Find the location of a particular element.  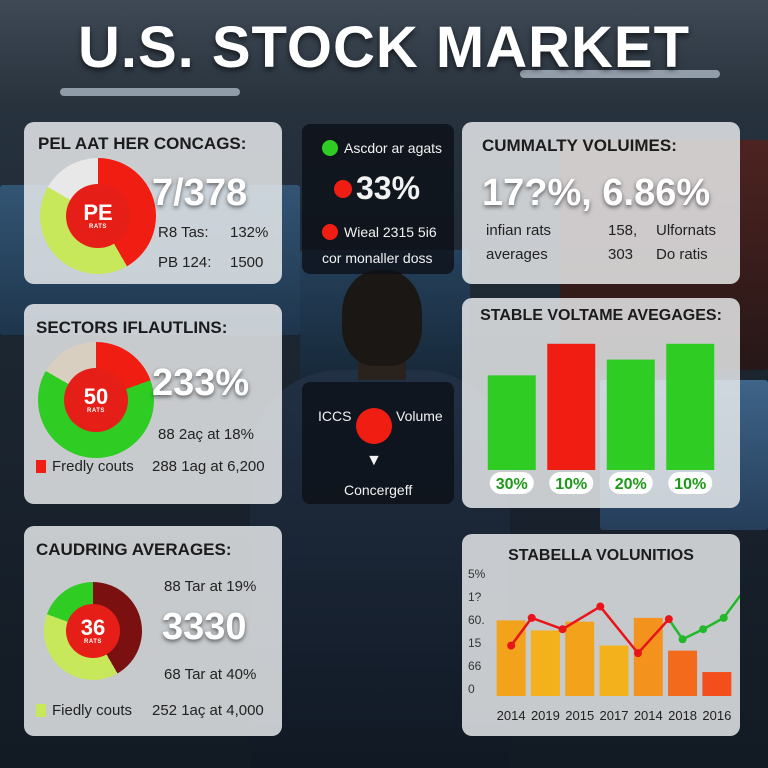

stable-volume-bar-chart: STABLE VOLTAME AVEGAGES: 30% 10% 20% 10% is located at coordinates (601, 400).